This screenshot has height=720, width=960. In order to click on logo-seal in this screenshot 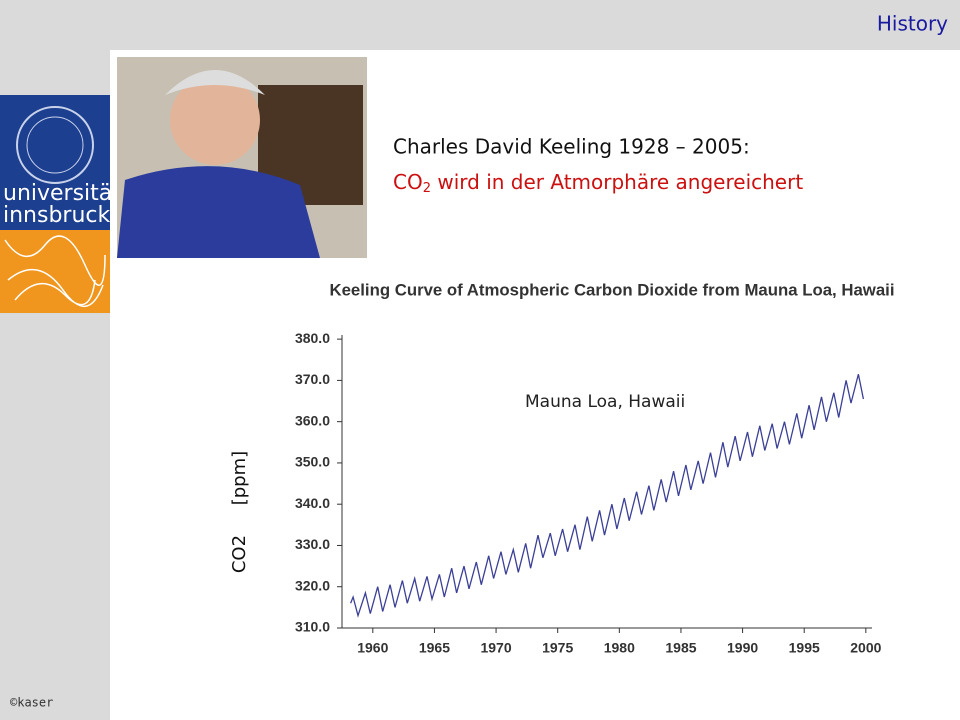, I will do `click(55, 145)`.